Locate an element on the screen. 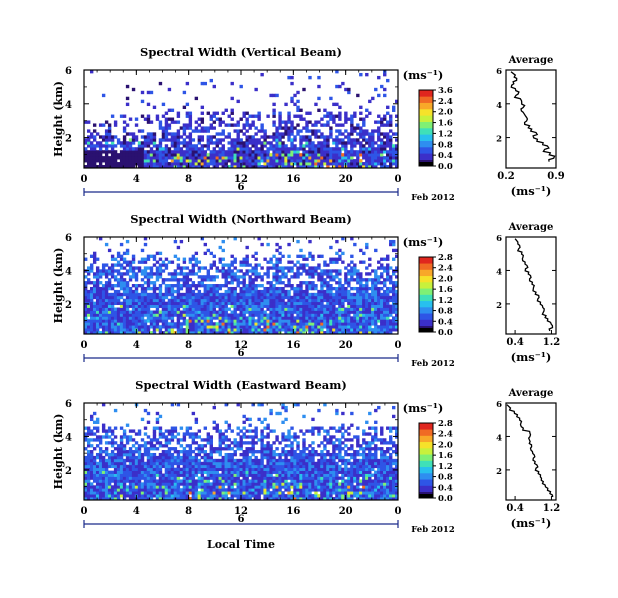 This screenshot has width=618, height=598. y-tick-label: 6 is located at coordinates (68, 71).